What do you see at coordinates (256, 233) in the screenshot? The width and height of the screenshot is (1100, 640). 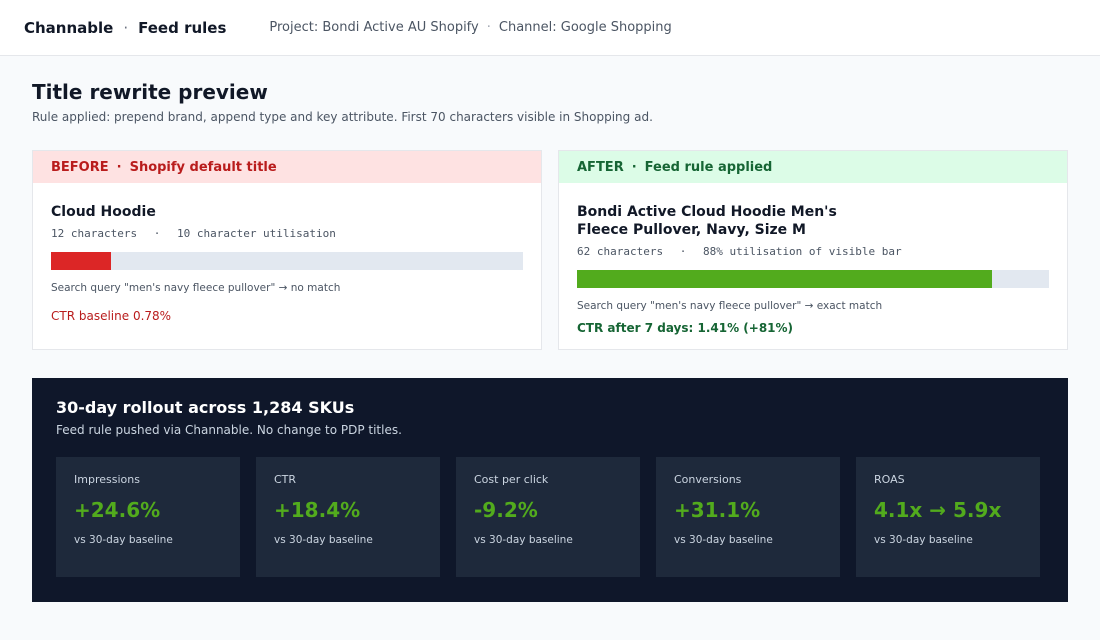 I see `before-utilisation: 10 character utilisation` at bounding box center [256, 233].